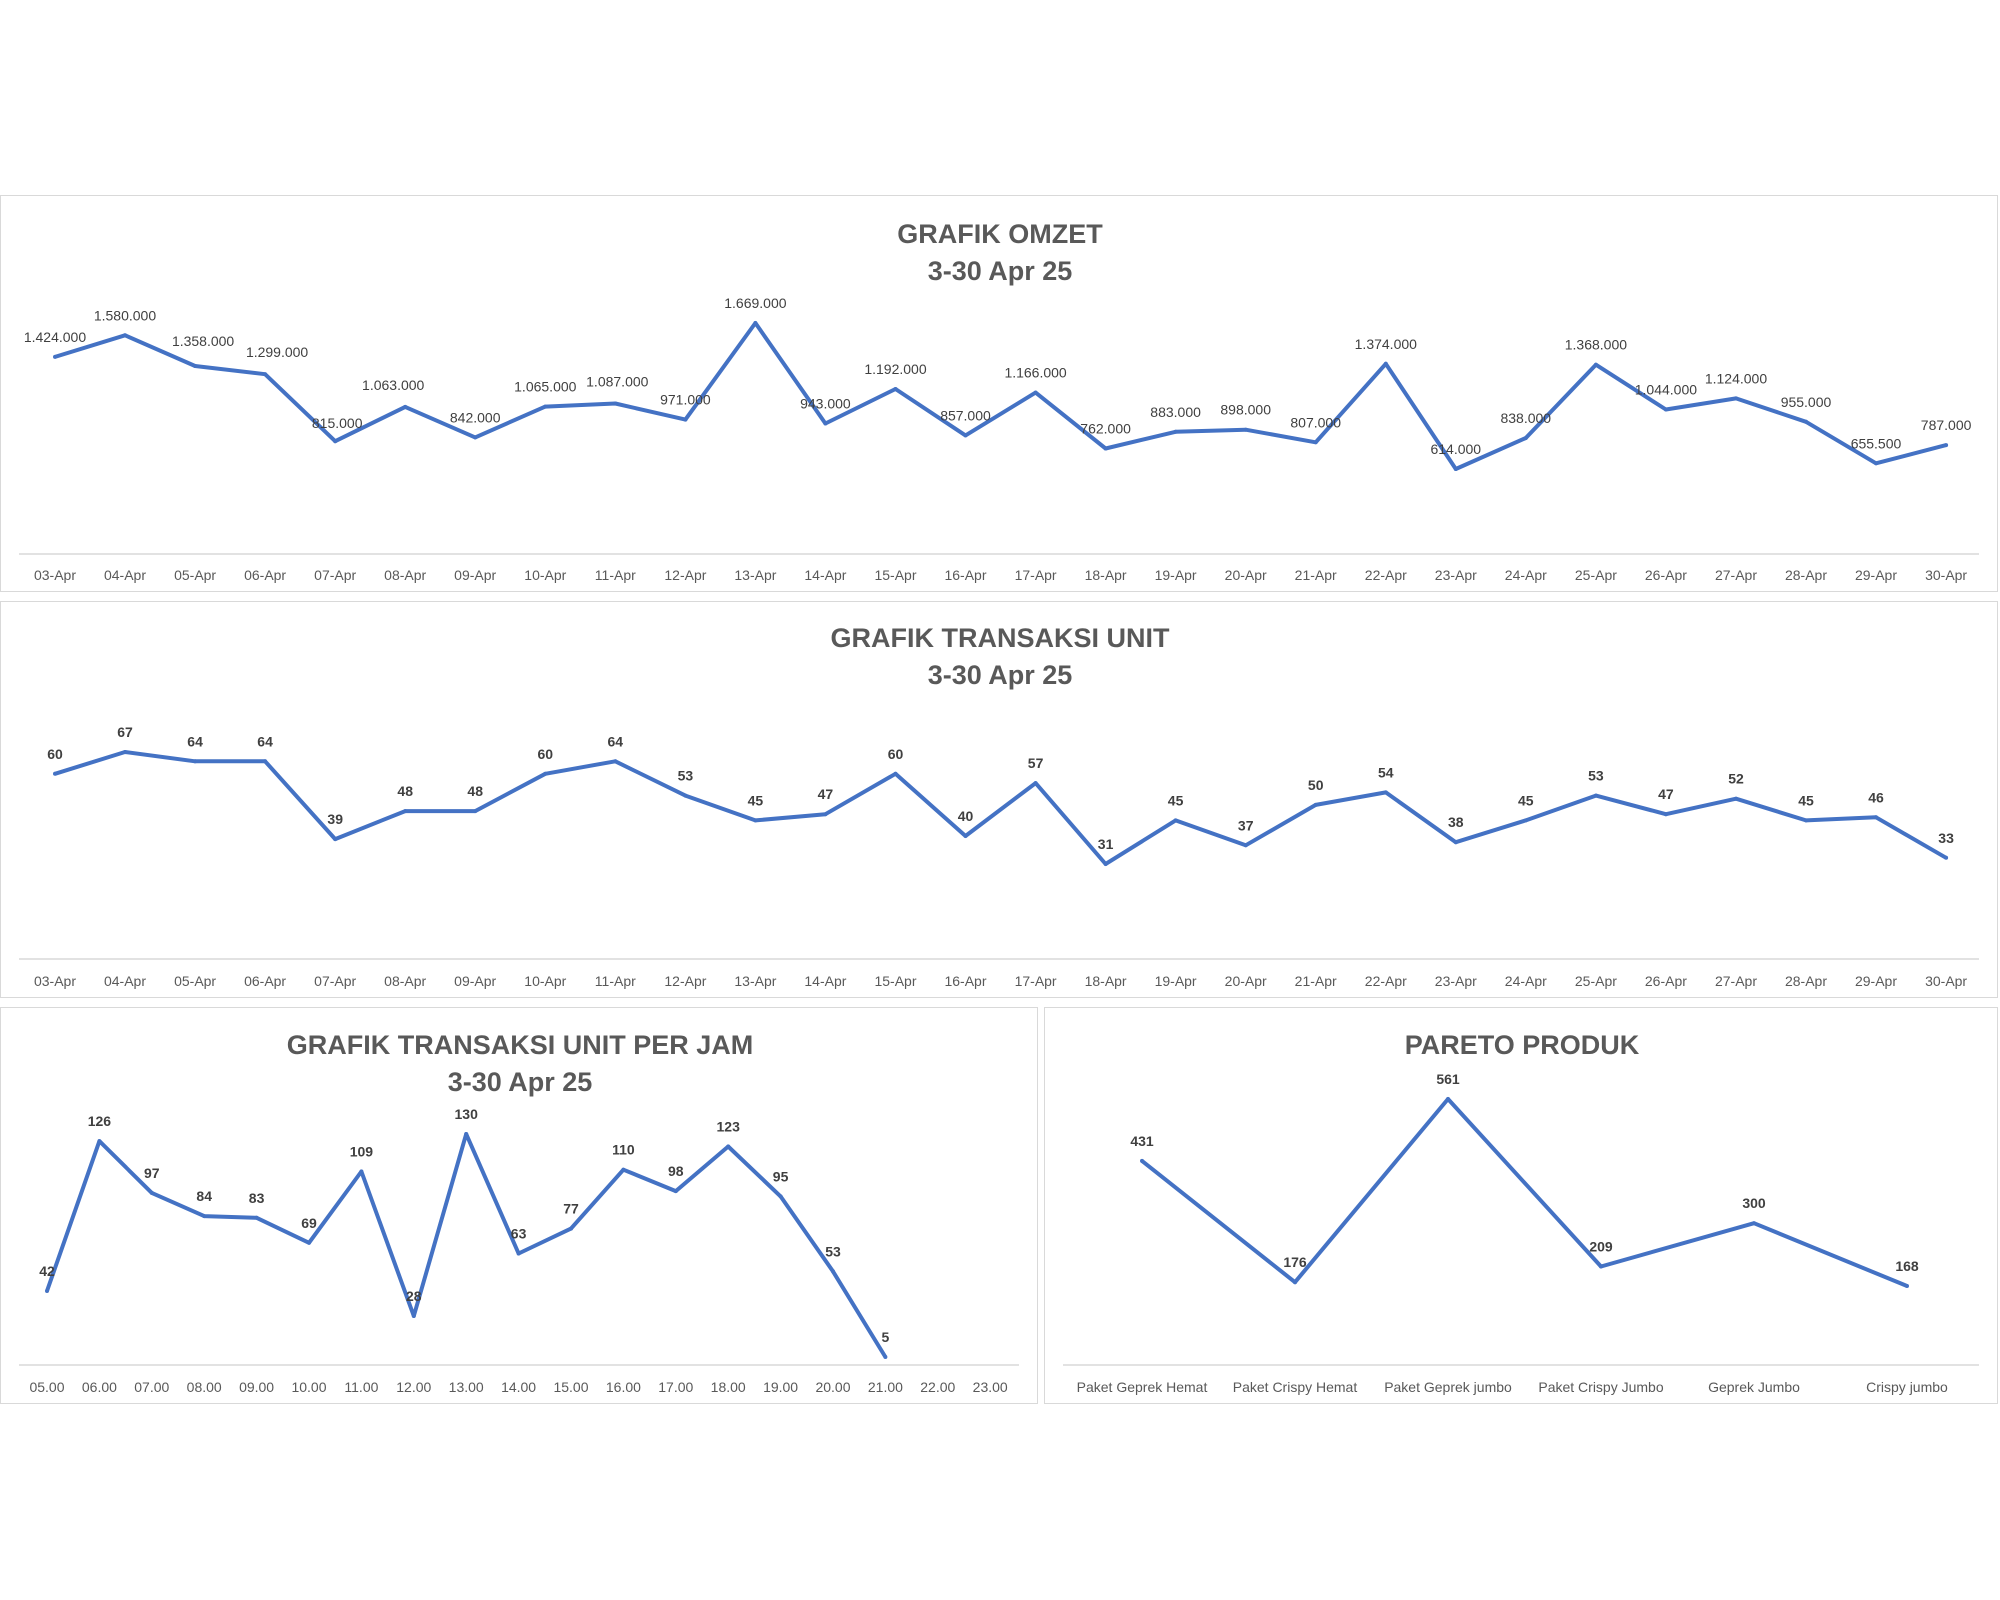 The width and height of the screenshot is (2000, 1600). I want to click on perjam-tick-label: 06.00, so click(99, 1387).